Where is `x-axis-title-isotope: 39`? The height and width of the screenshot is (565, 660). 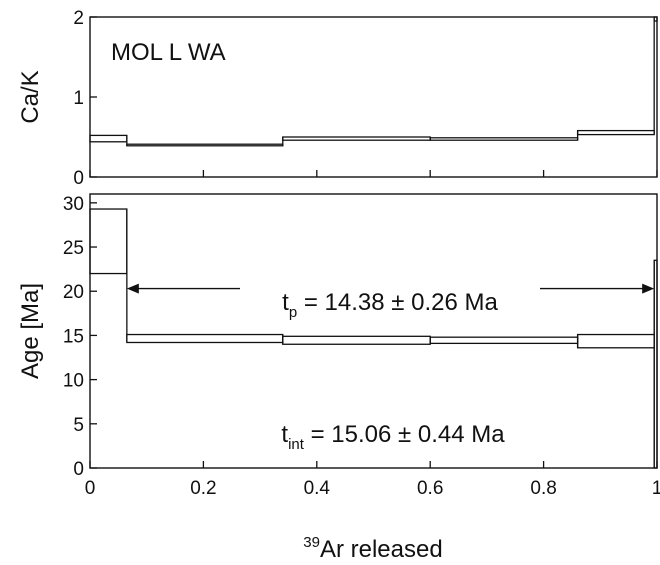
x-axis-title-isotope: 39 is located at coordinates (311, 542).